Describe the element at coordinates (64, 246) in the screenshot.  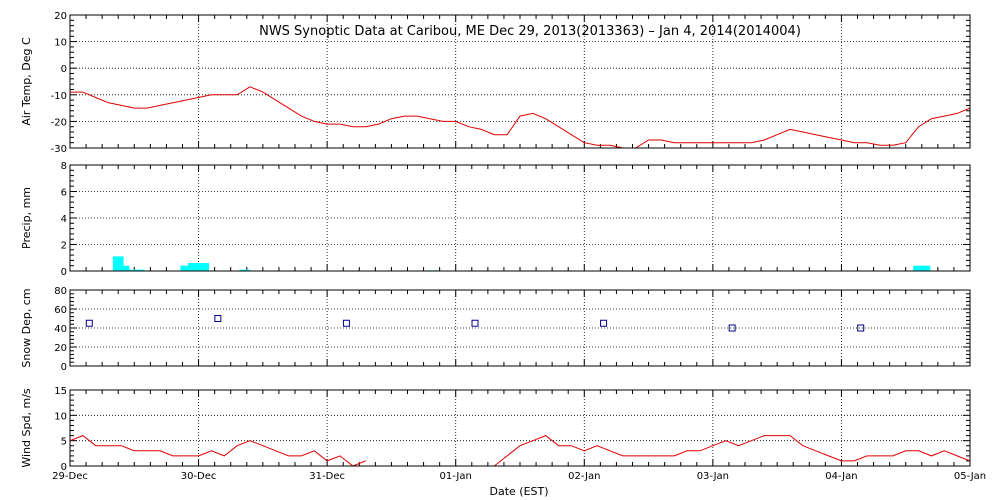
I see `y-tick-label: 2` at that location.